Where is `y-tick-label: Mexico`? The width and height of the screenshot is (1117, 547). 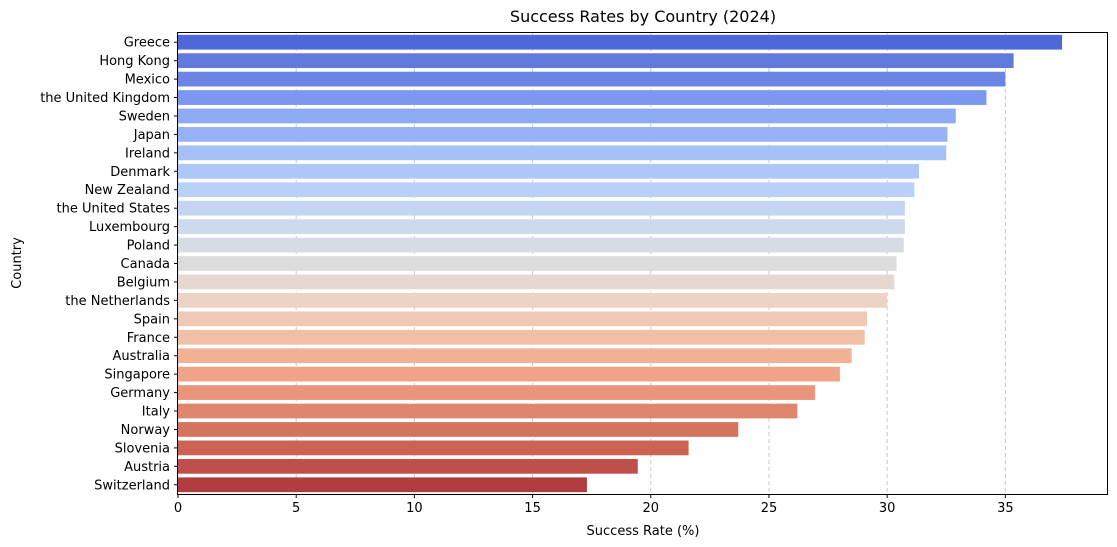
y-tick-label: Mexico is located at coordinates (147, 80).